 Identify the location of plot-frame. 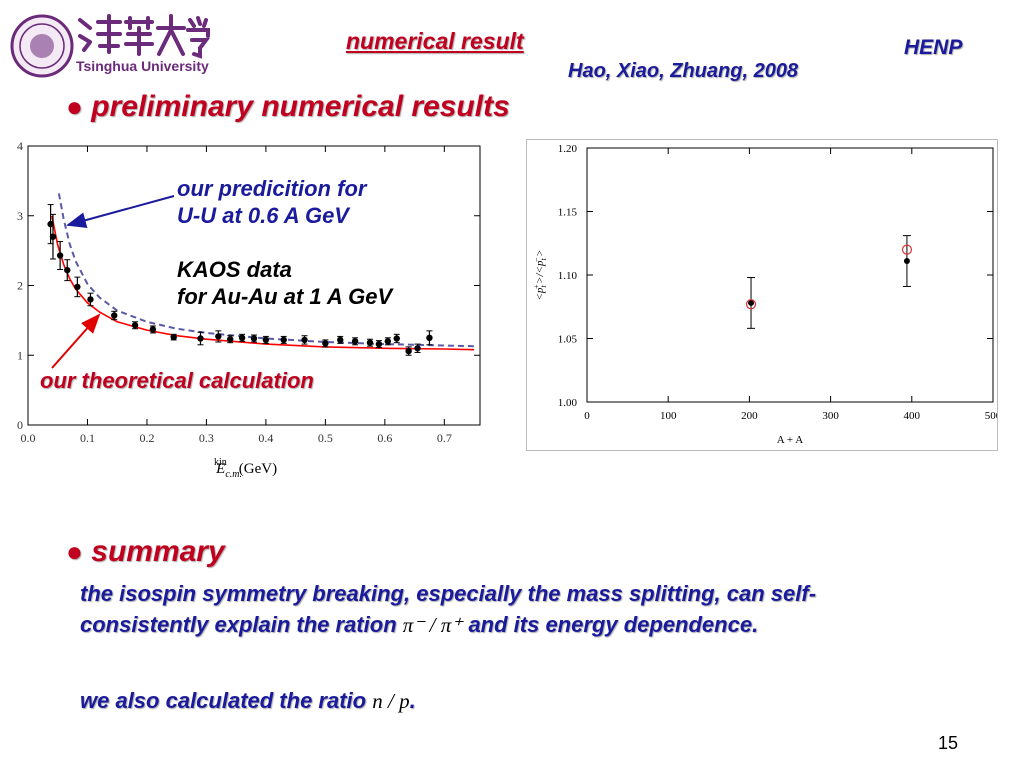
(790, 275).